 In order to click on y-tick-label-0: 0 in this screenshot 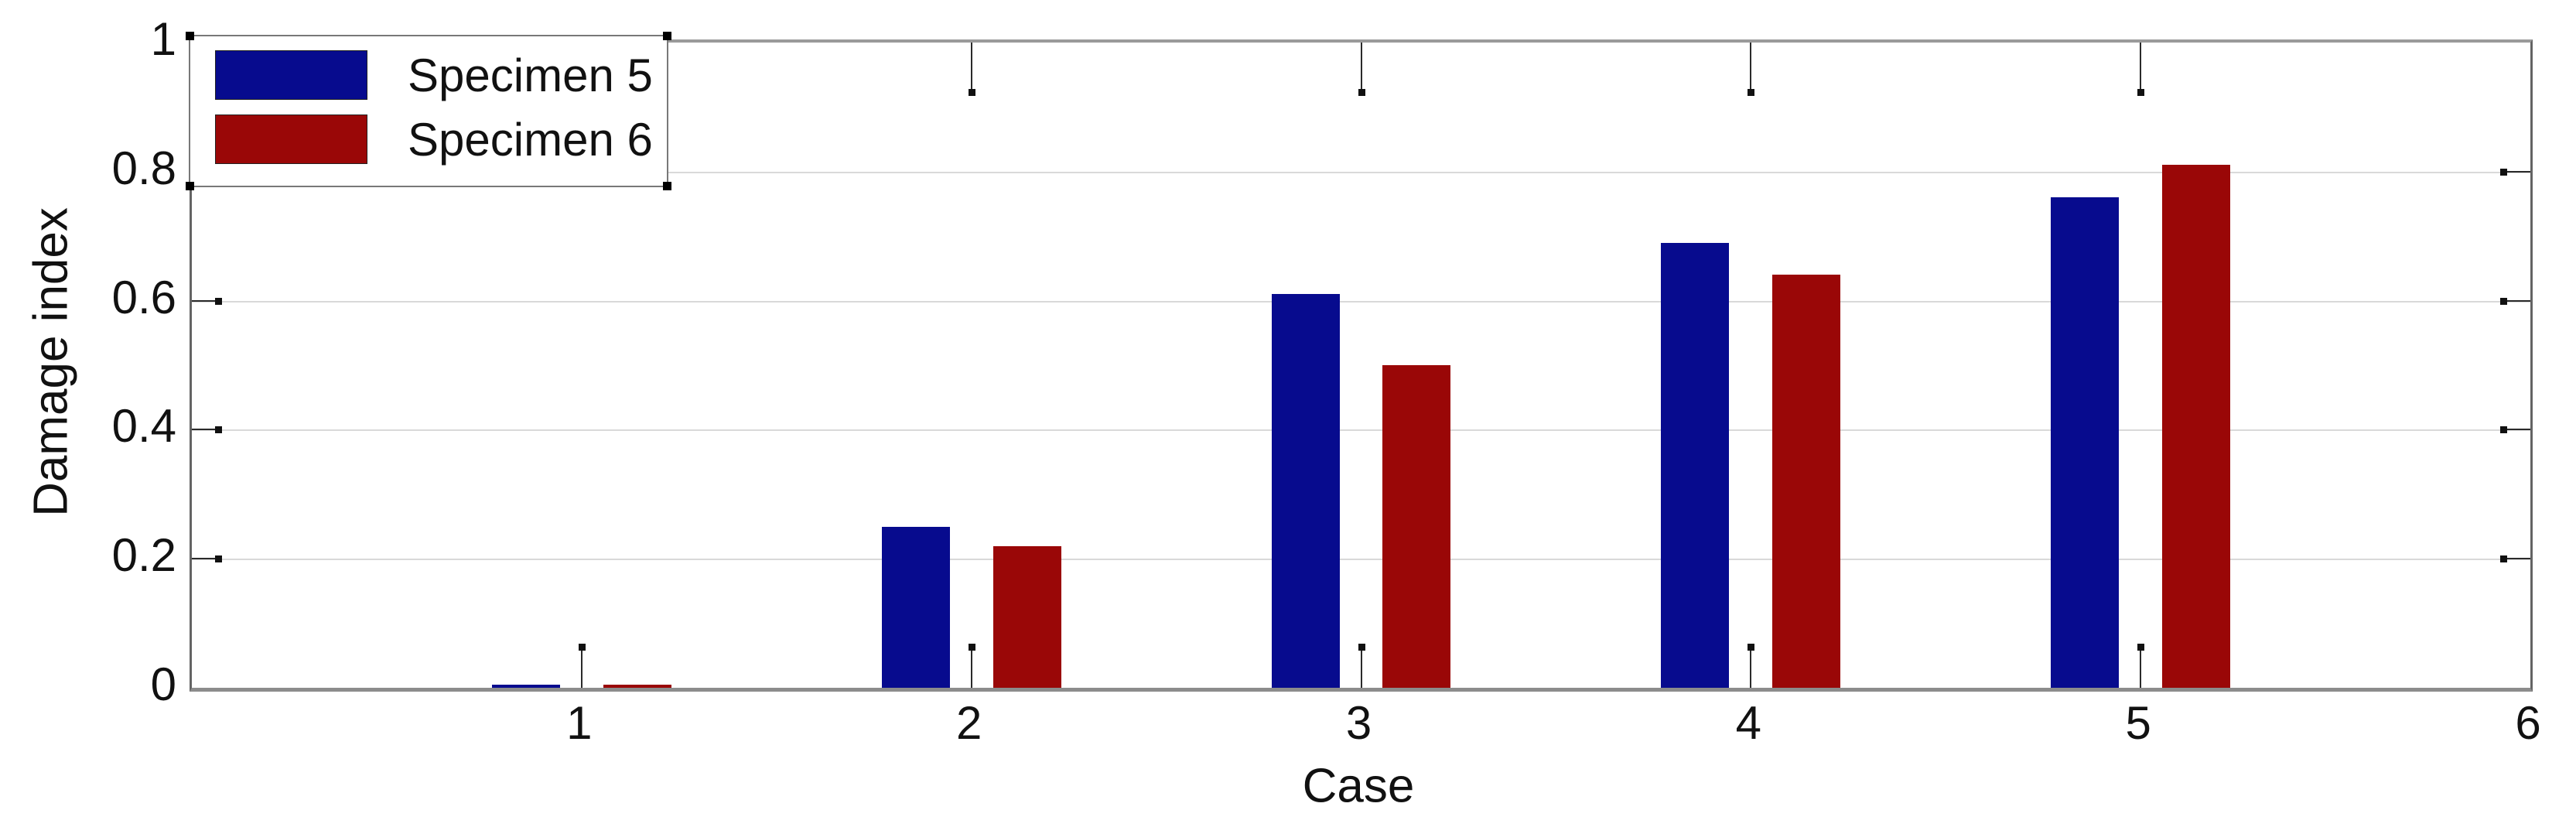, I will do `click(163, 684)`.